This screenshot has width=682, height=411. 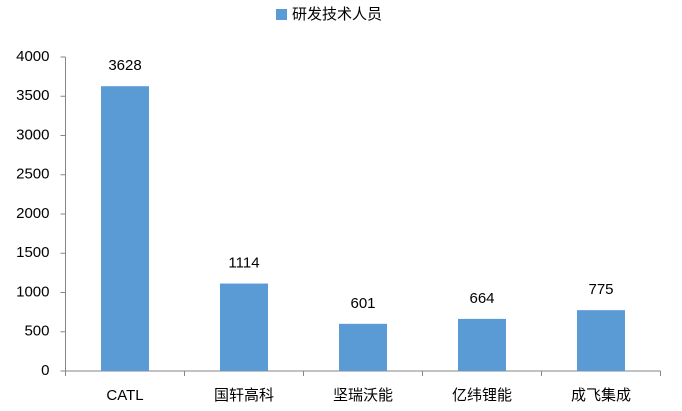 What do you see at coordinates (32, 56) in the screenshot?
I see `y-tick-label: 4000` at bounding box center [32, 56].